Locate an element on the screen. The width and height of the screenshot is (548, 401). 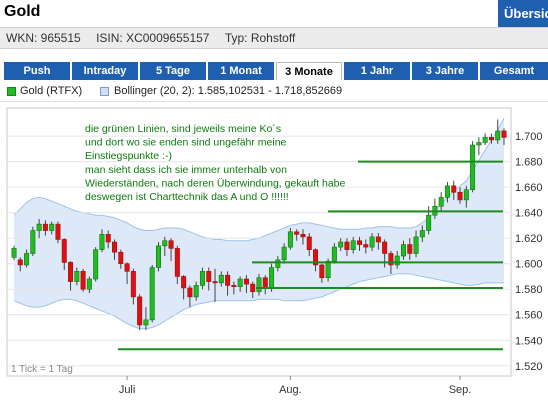
tab-intraday: Intraday is located at coordinates (105, 71).